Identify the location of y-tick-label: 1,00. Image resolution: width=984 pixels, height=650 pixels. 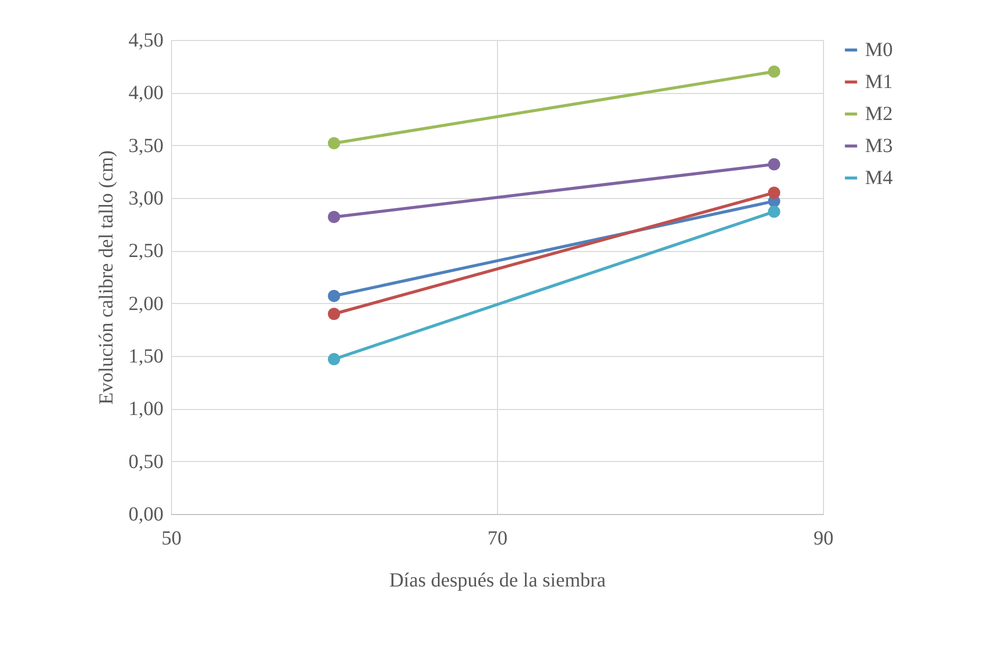
(146, 409).